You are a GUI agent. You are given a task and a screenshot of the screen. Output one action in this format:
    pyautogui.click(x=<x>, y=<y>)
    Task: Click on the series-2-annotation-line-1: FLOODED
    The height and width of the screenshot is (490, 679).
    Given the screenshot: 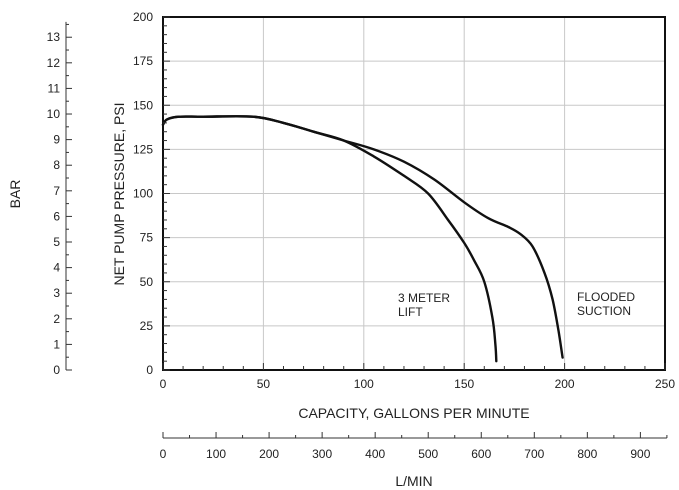 What is the action you would take?
    pyautogui.click(x=606, y=297)
    